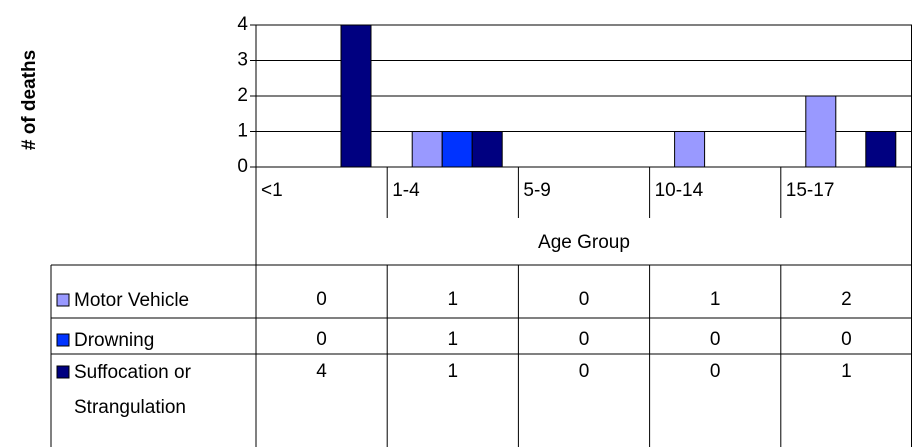 The height and width of the screenshot is (447, 912). I want to click on y-tick-label: 3, so click(242, 60).